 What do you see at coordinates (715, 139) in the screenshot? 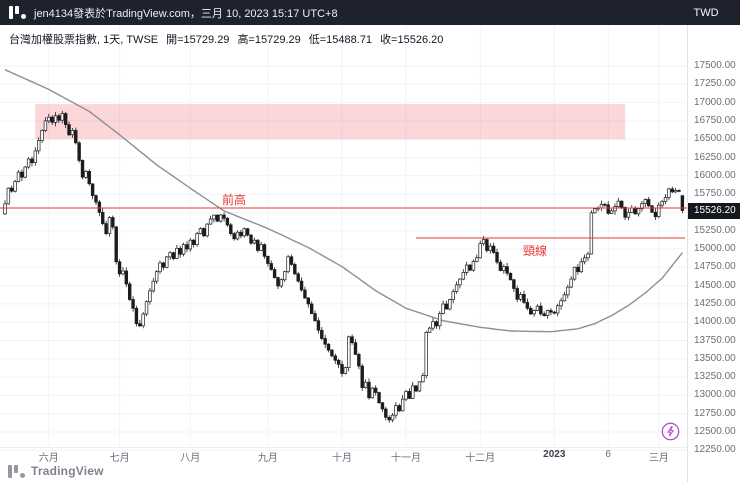
I see `price-tick-label: 16500.00` at bounding box center [715, 139].